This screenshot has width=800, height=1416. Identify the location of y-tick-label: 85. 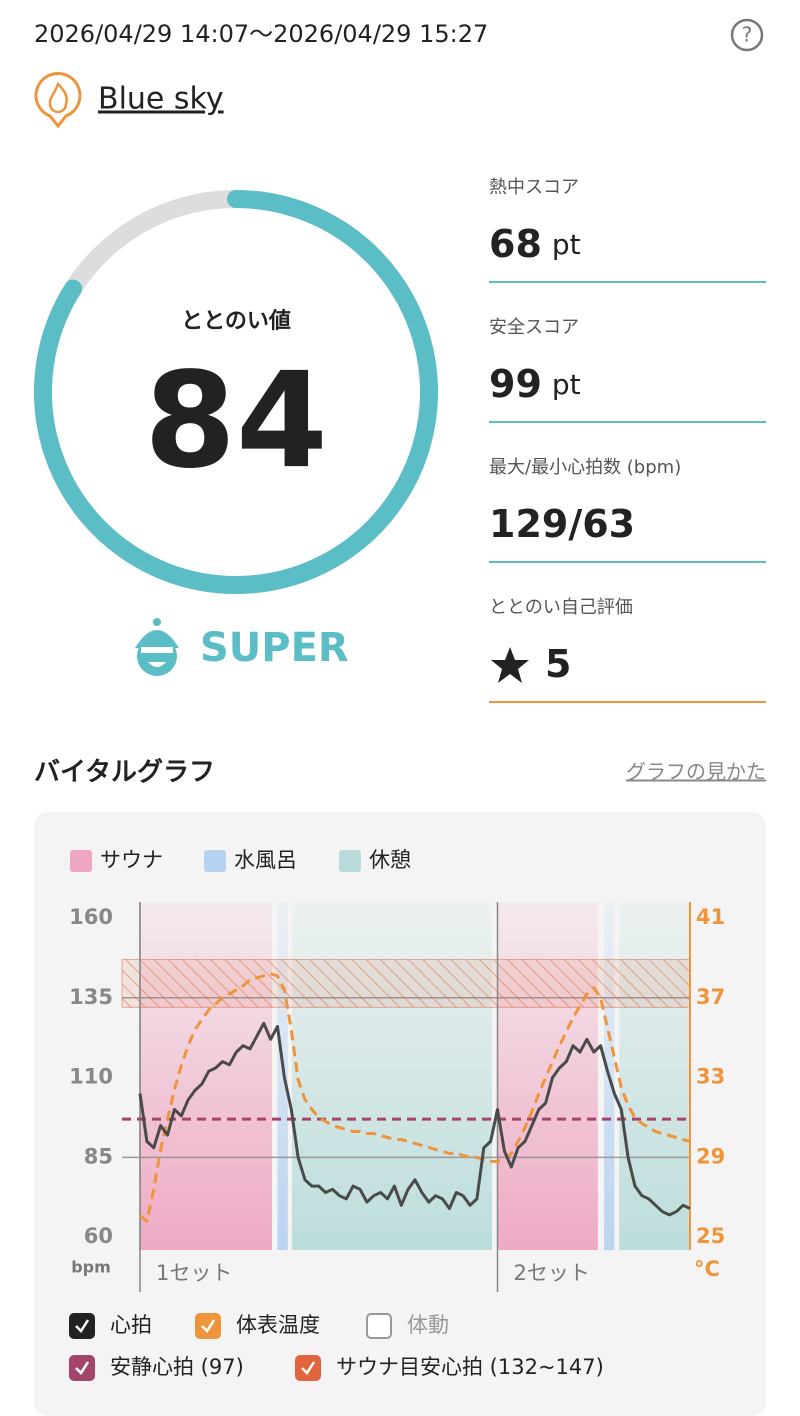
(98, 1156).